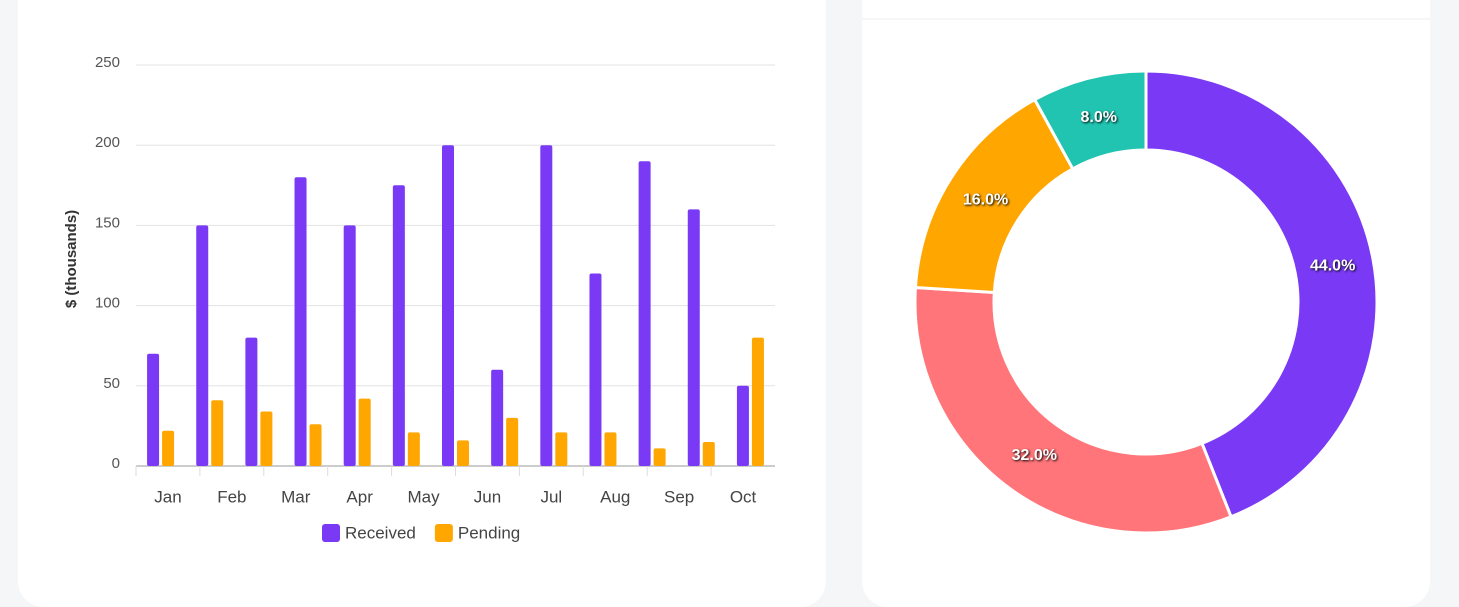 This screenshot has height=607, width=1459. What do you see at coordinates (743, 496) in the screenshot?
I see `x-tick-label: Oct` at bounding box center [743, 496].